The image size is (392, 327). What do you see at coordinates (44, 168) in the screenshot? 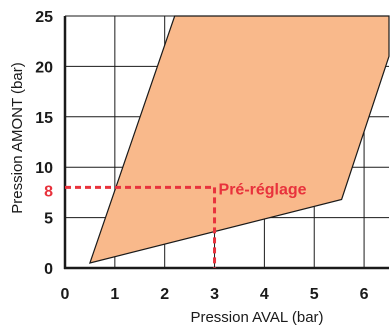
I see `y-tick-label: 10` at bounding box center [44, 168].